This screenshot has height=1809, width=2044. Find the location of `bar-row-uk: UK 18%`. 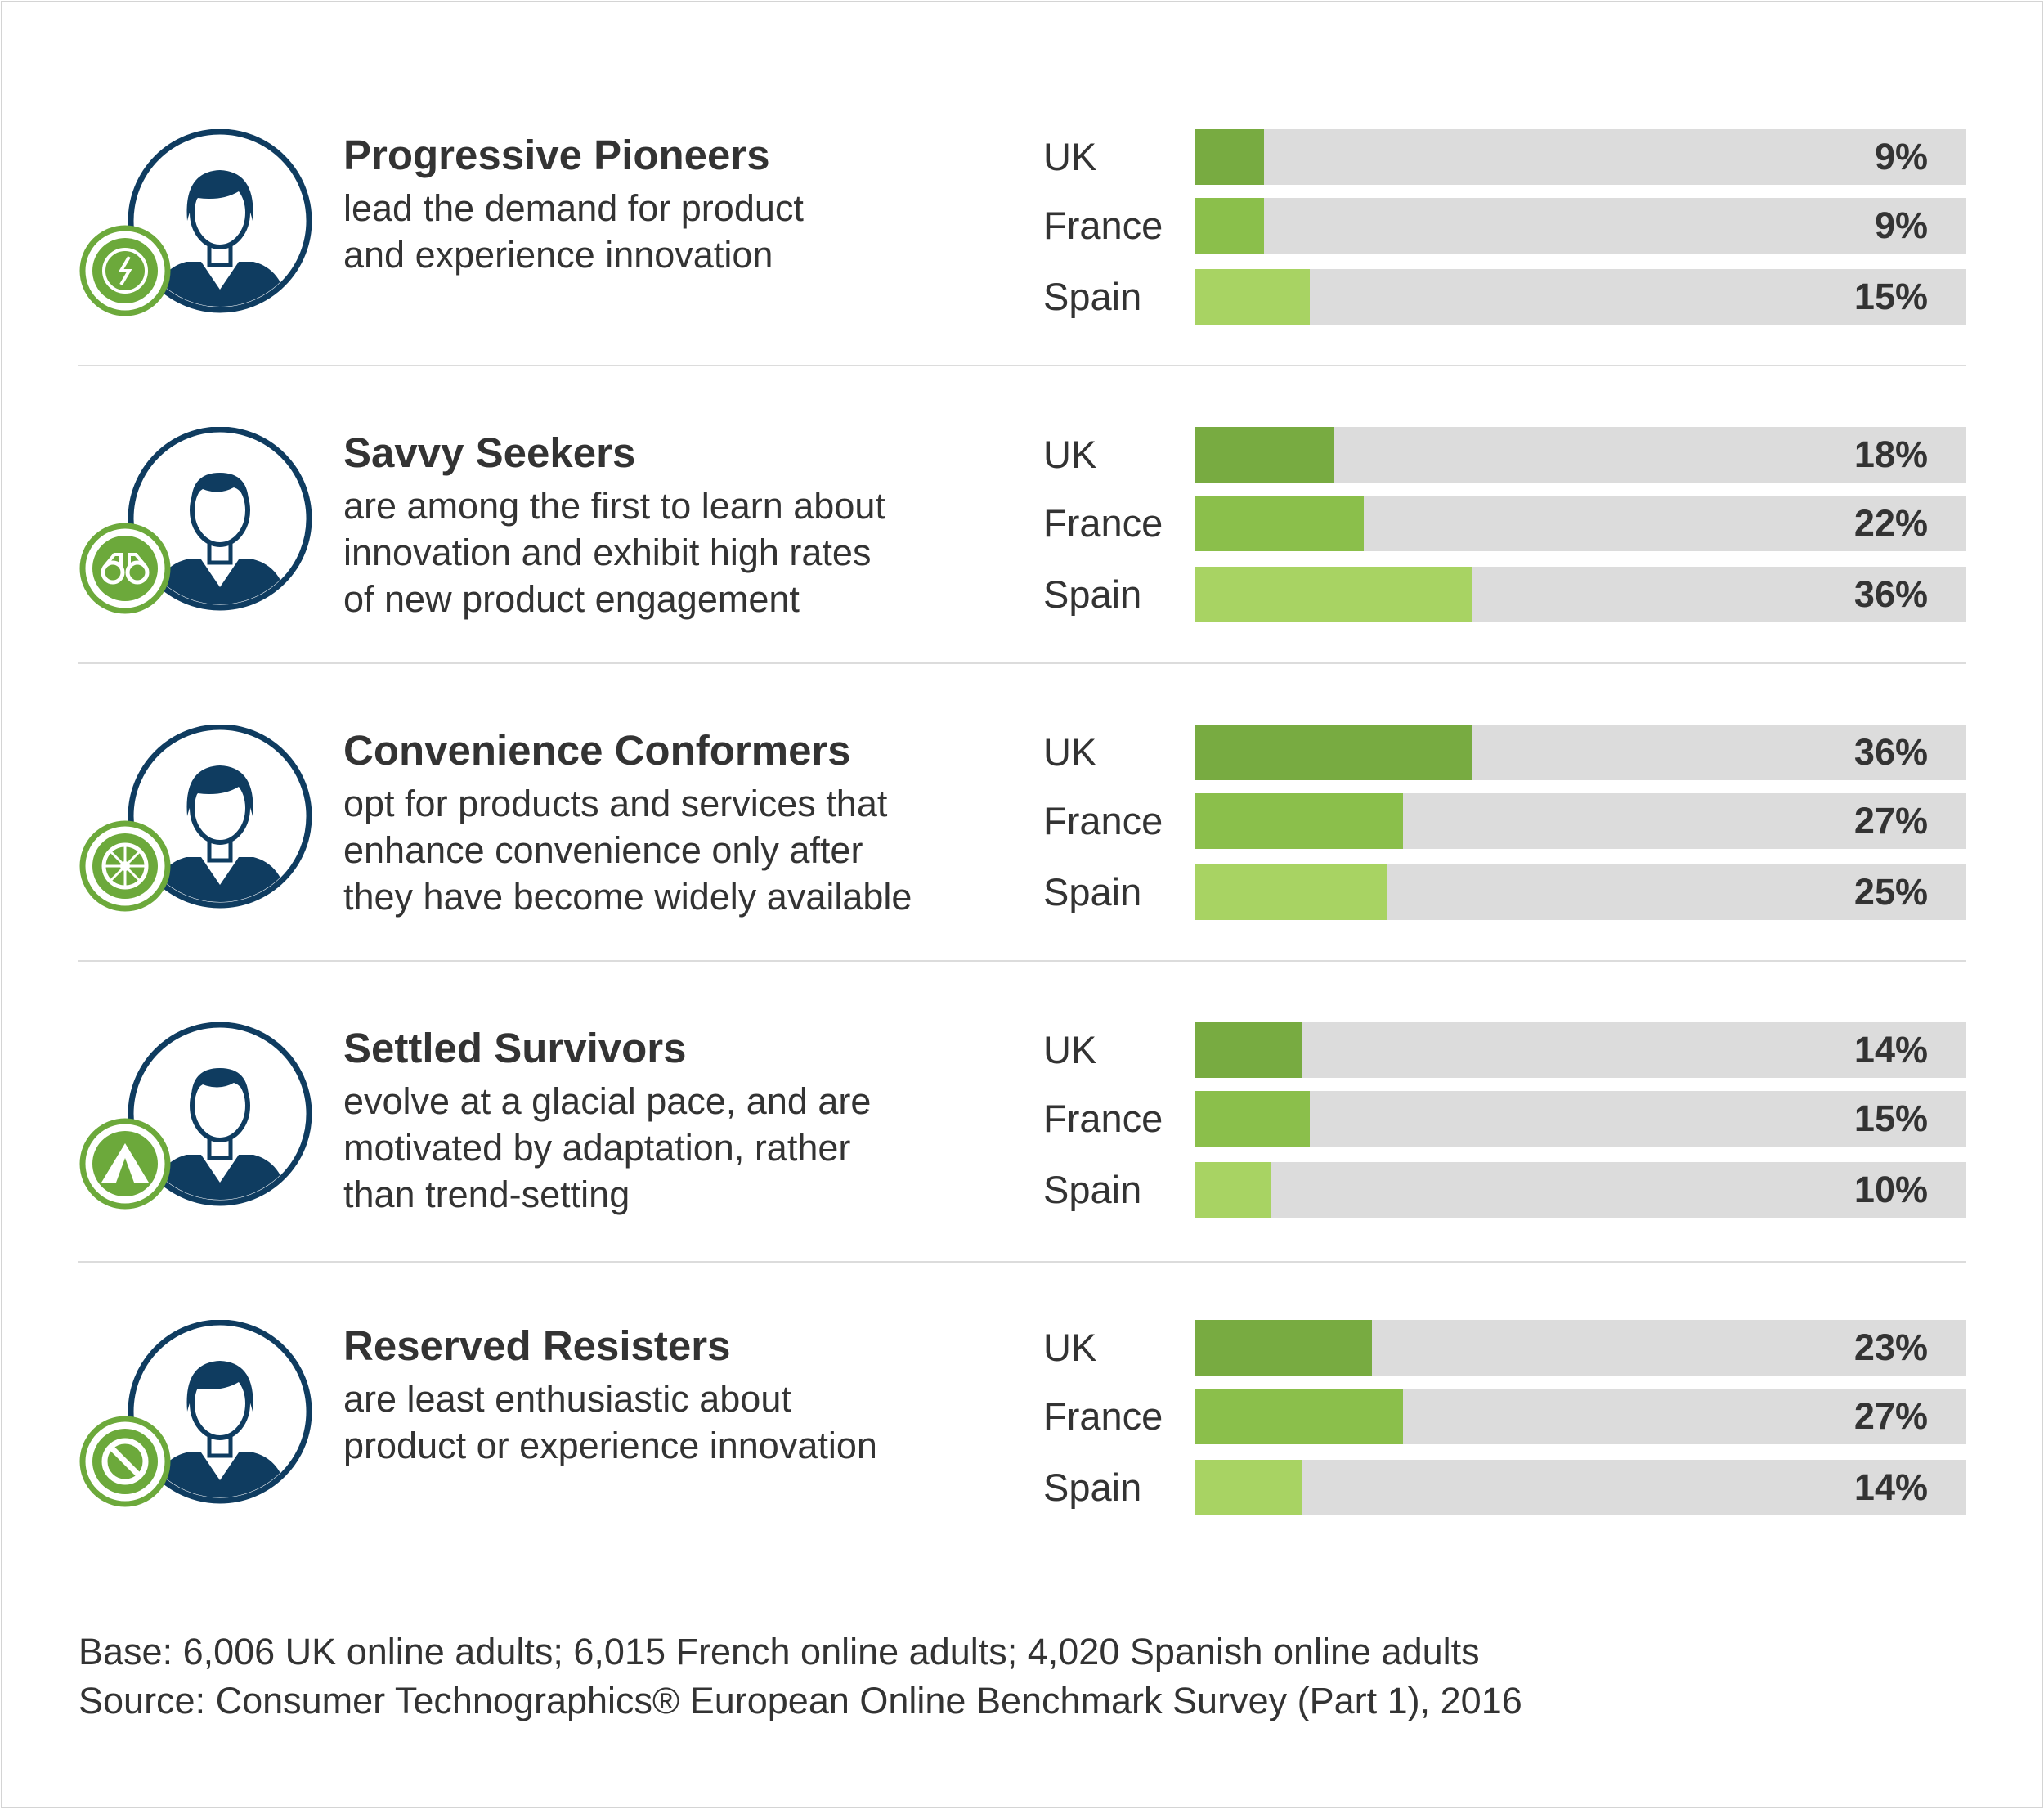

bar-row-uk: UK 18% is located at coordinates (1505, 455).